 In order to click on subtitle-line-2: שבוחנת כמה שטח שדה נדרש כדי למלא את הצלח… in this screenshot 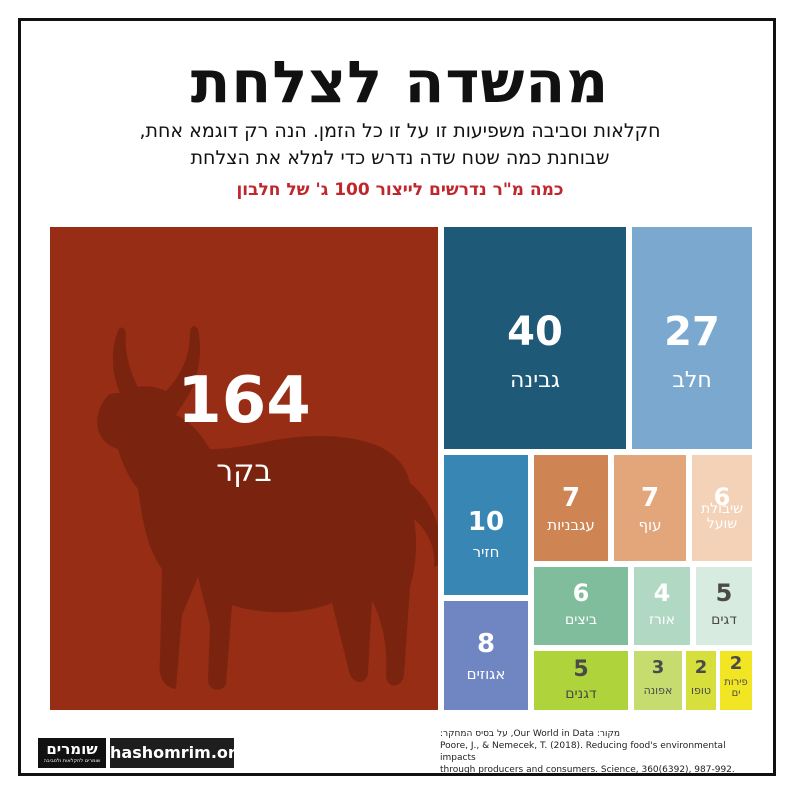, I will do `click(400, 158)`.